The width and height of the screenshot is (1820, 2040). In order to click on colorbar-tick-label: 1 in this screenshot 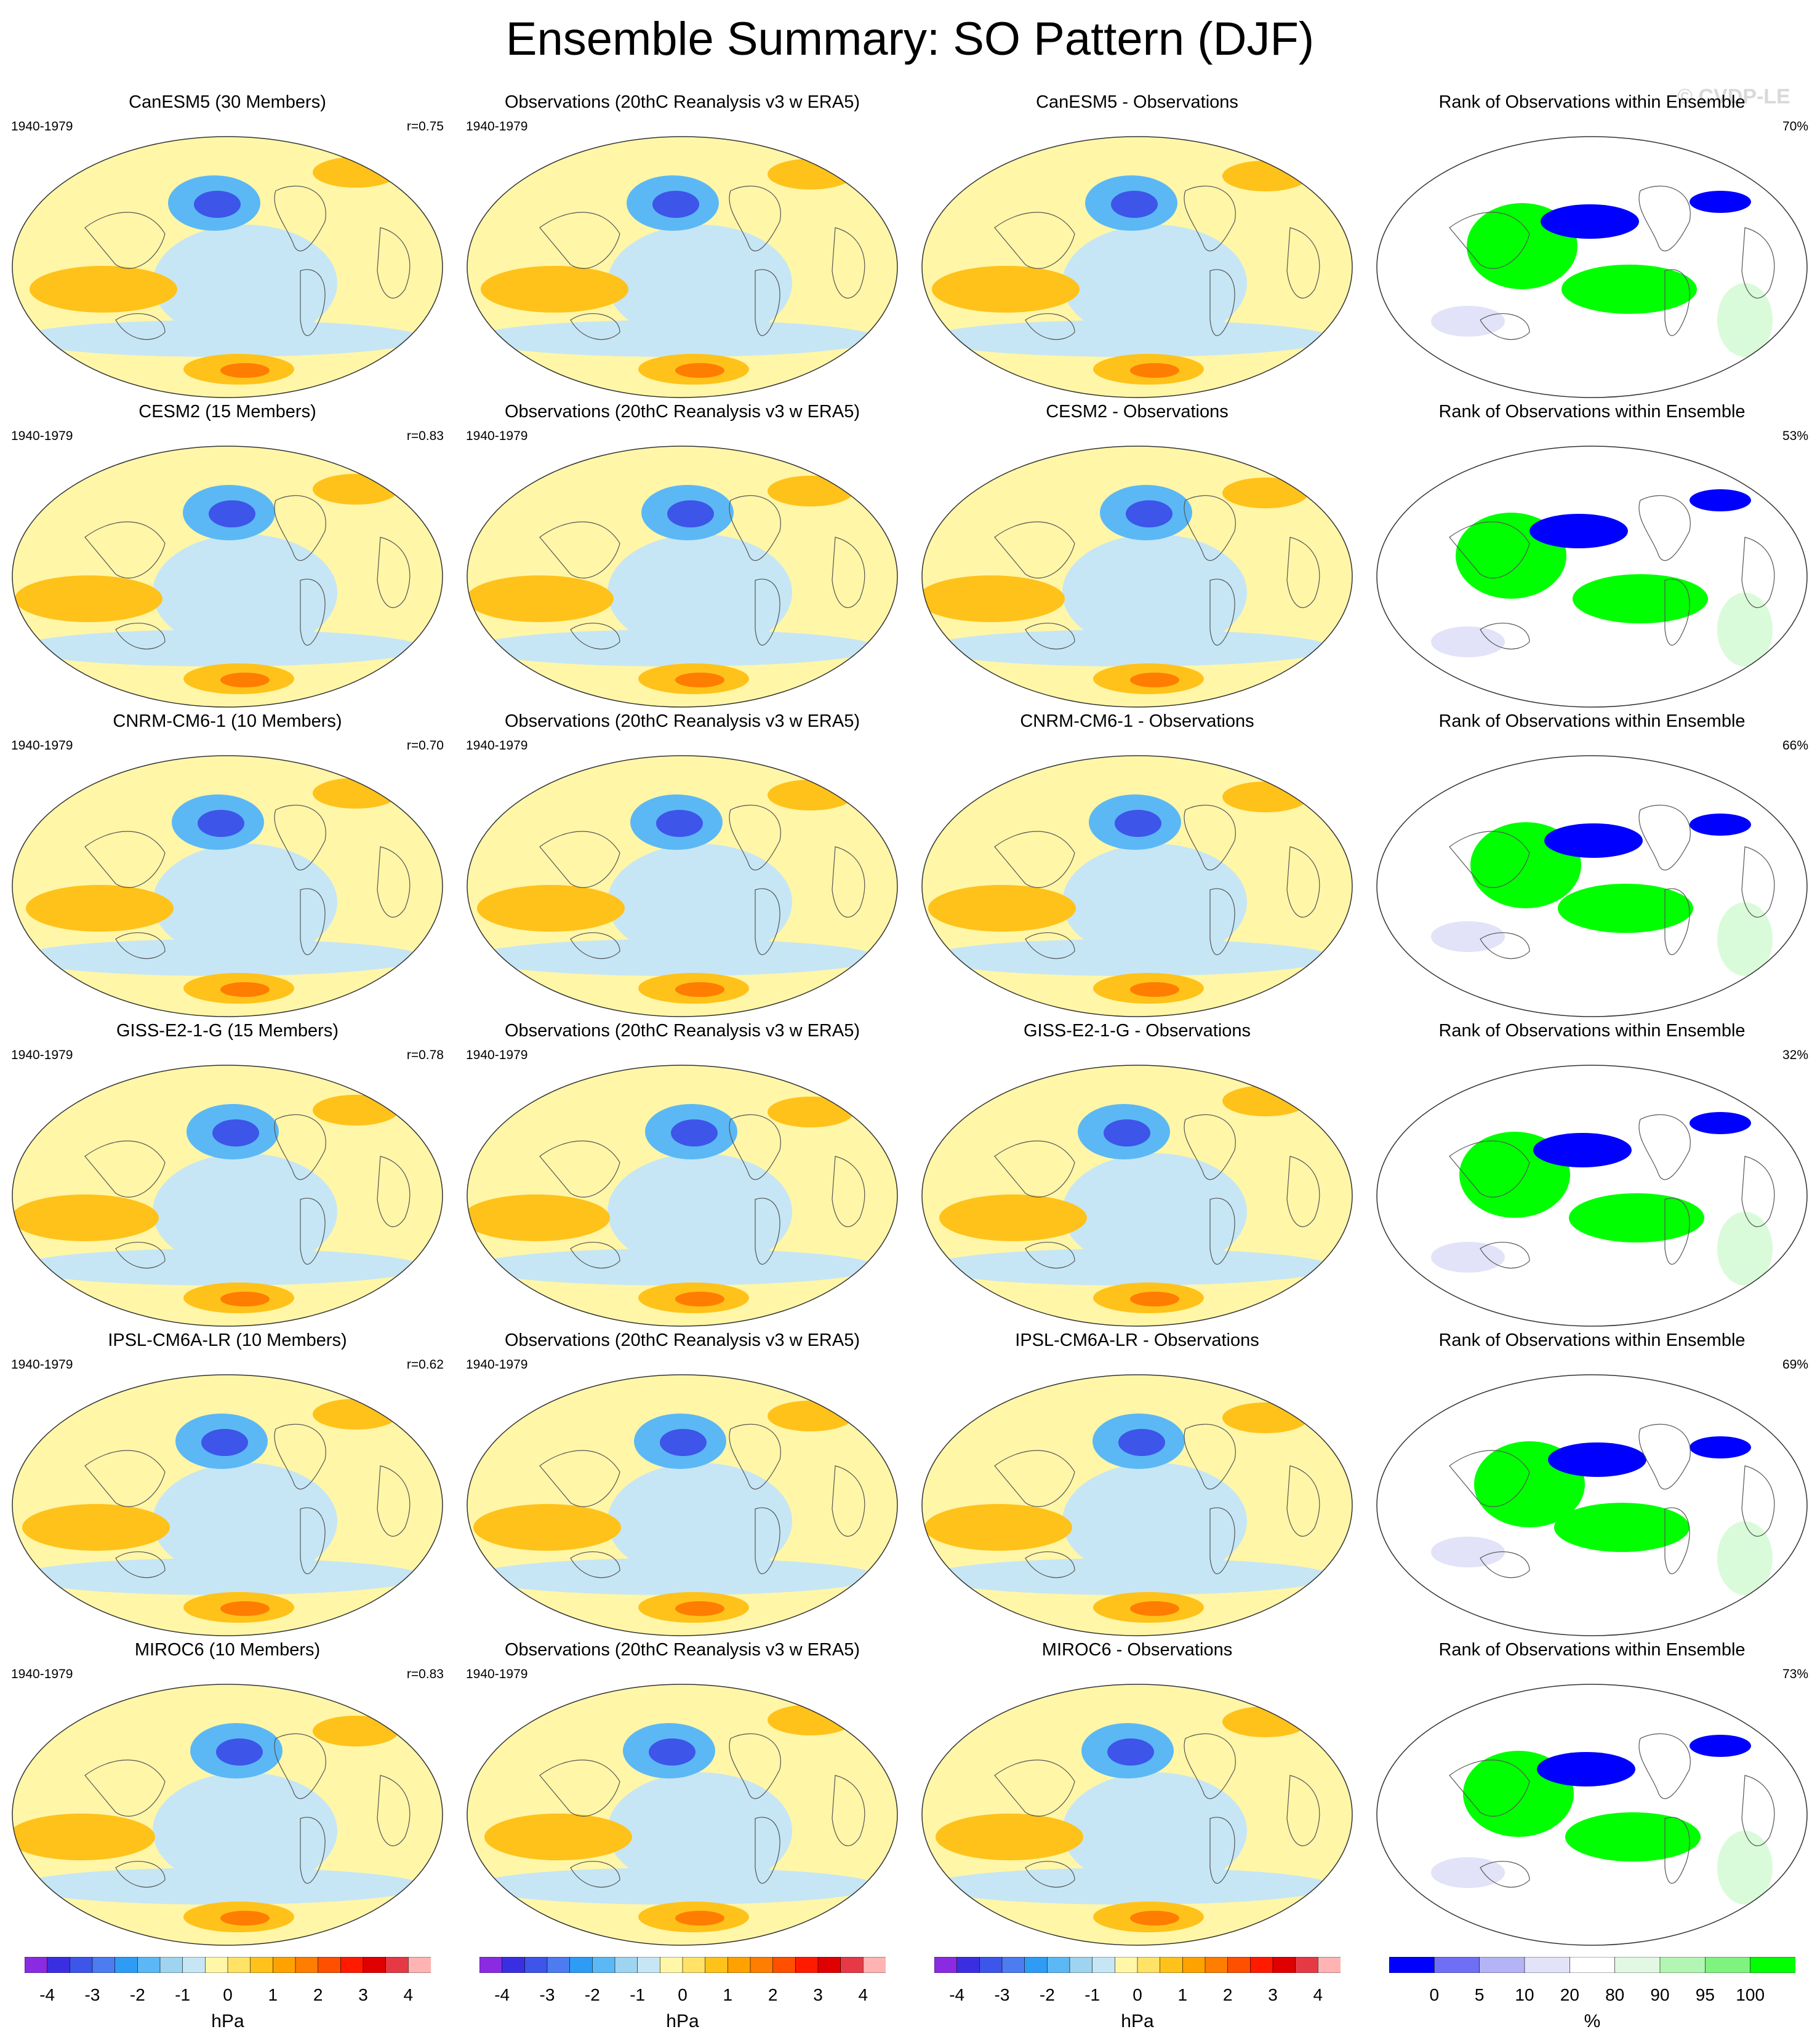, I will do `click(1182, 1994)`.